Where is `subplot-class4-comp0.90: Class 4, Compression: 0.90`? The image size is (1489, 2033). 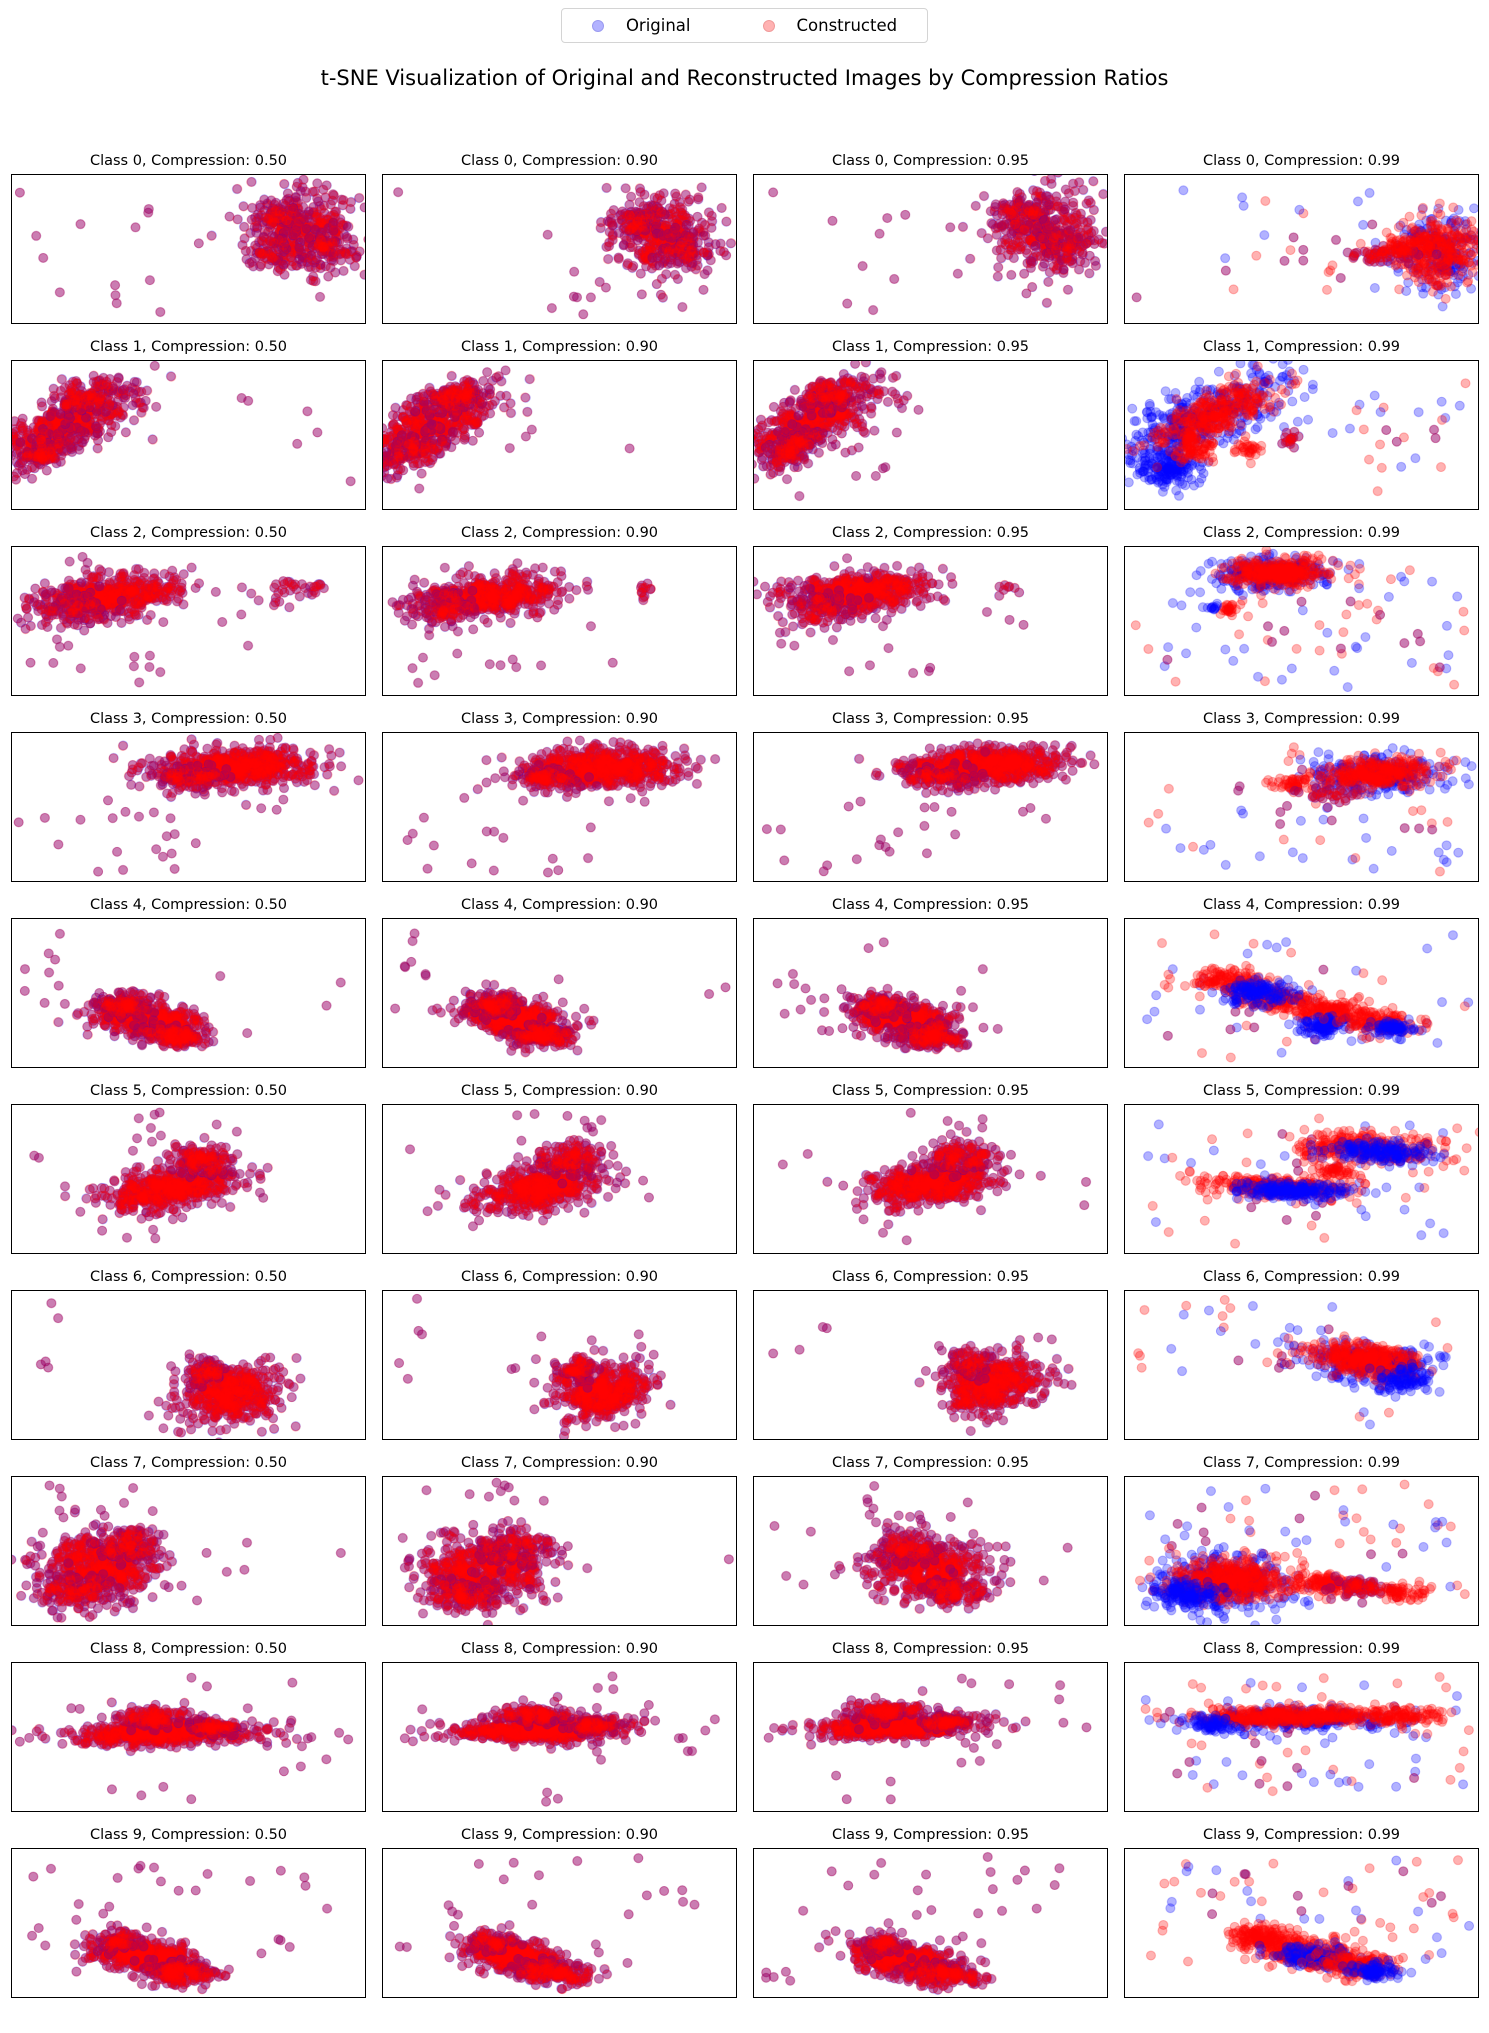
subplot-class4-comp0.90: Class 4, Compression: 0.90 is located at coordinates (559, 982).